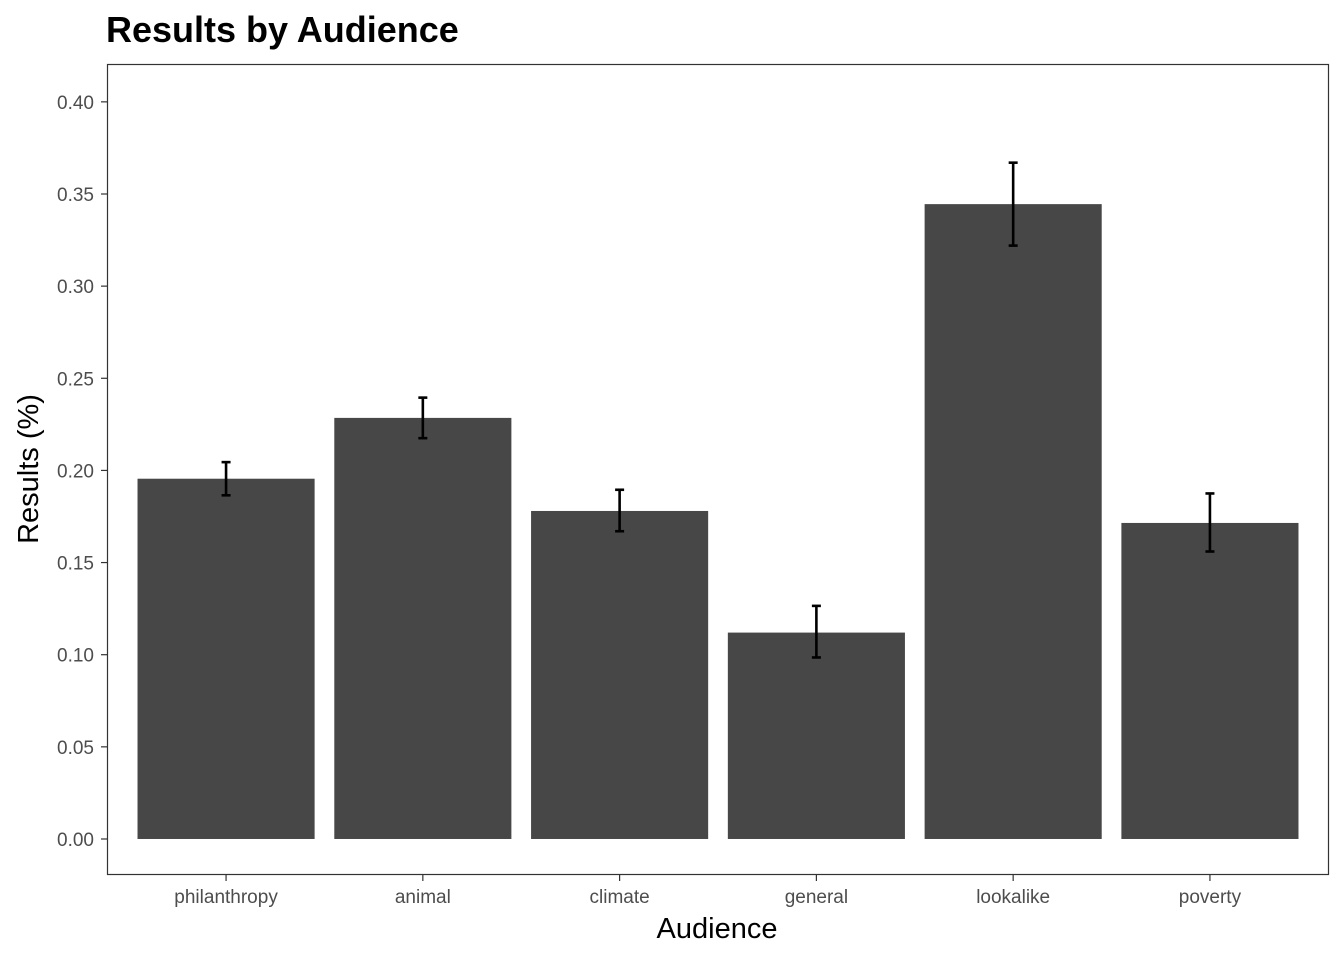 The width and height of the screenshot is (1344, 960). I want to click on bar-lookalike, so click(1013, 521).